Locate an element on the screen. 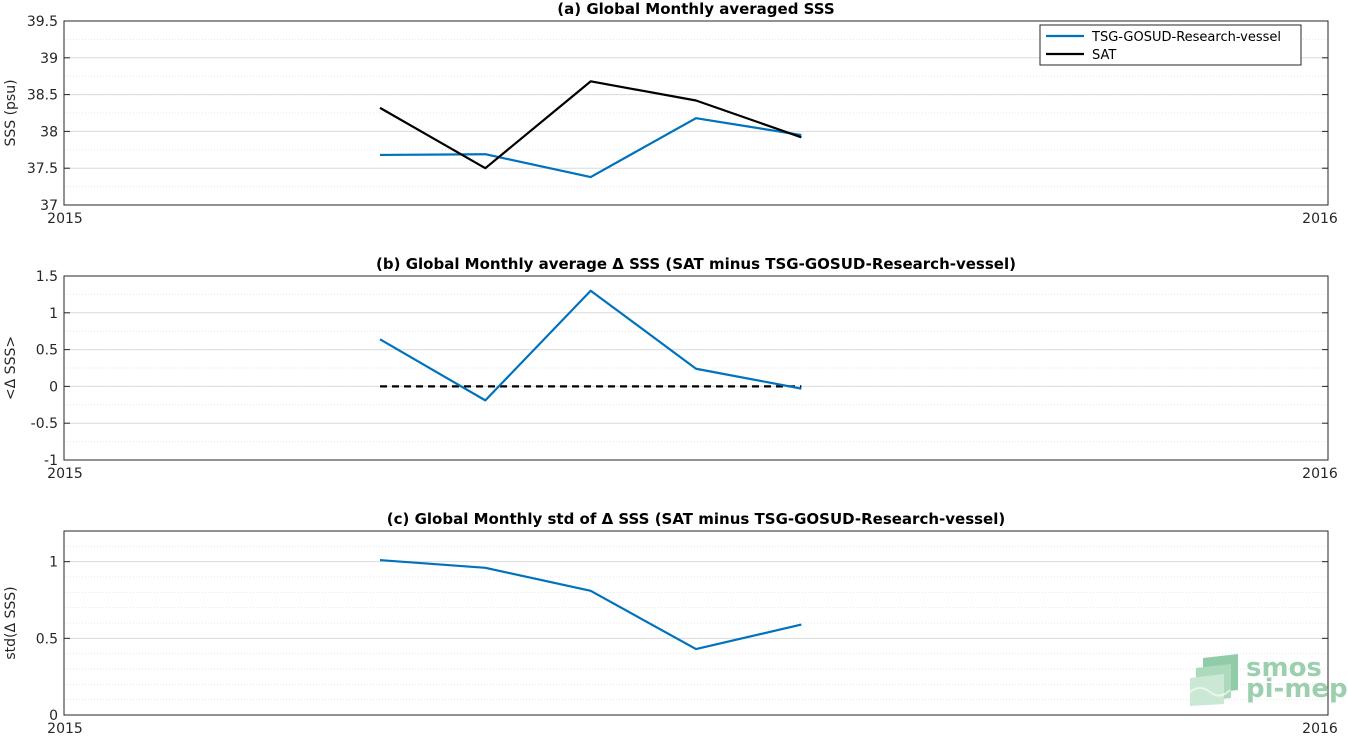 The height and width of the screenshot is (736, 1348). y-tick-label: 38 is located at coordinates (49, 132).